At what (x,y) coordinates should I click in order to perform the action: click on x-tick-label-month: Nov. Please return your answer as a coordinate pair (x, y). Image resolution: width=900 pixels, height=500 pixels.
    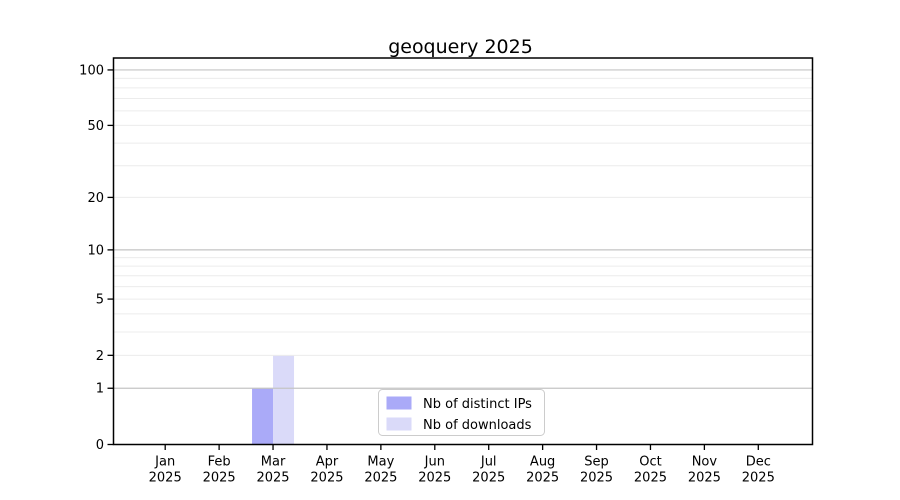
    Looking at the image, I should click on (705, 462).